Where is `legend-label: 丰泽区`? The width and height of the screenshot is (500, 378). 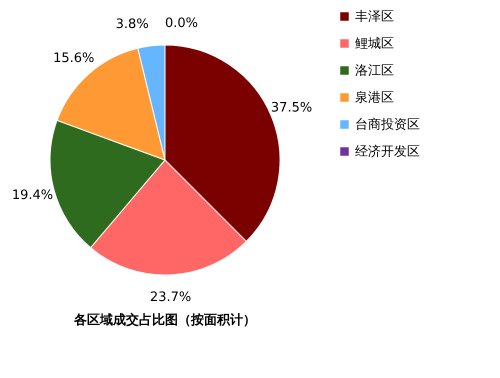 legend-label: 丰泽区 is located at coordinates (374, 17).